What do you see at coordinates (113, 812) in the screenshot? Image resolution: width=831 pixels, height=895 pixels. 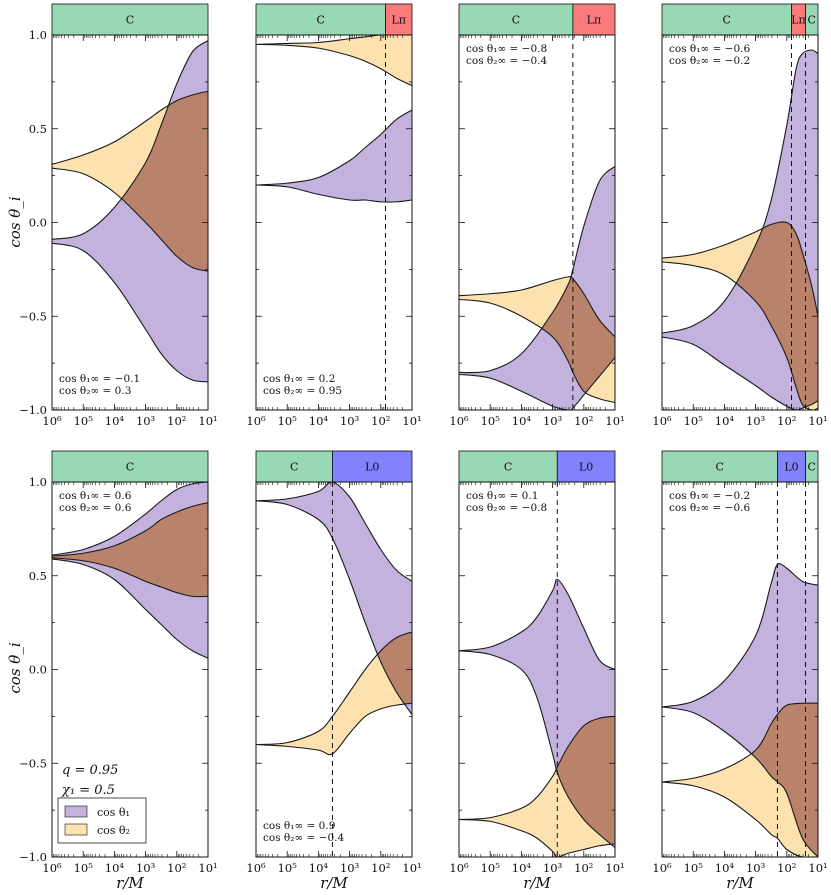 I see `legend-label: cos θ₁` at bounding box center [113, 812].